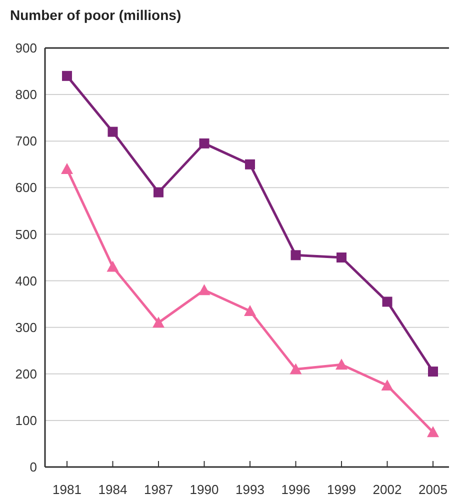 The width and height of the screenshot is (457, 500). I want to click on y-tick-label: 800, so click(26, 94).